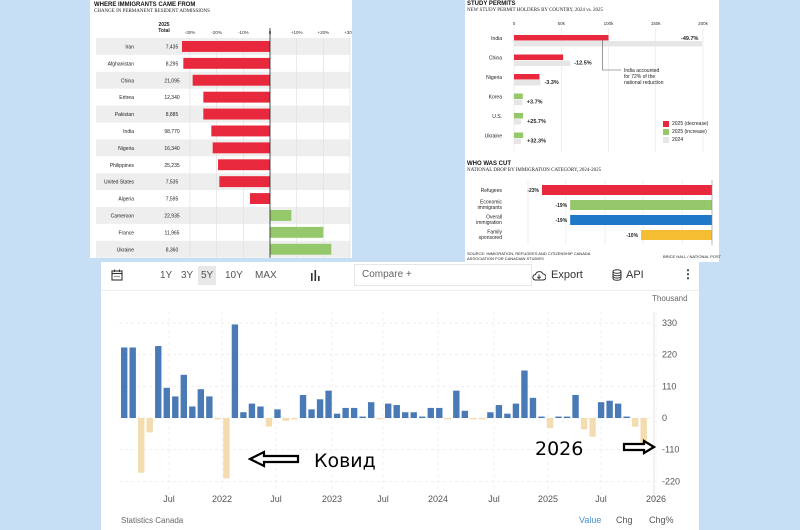  What do you see at coordinates (166, 275) in the screenshot?
I see `range-1y-button: 1Y` at bounding box center [166, 275].